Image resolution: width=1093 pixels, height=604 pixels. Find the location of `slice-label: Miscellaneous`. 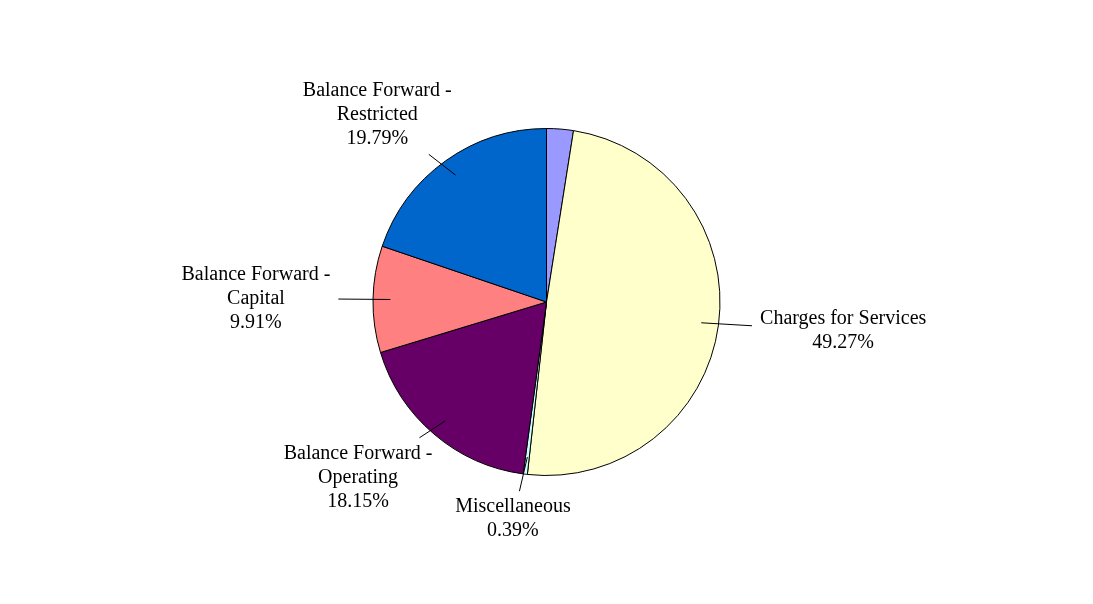

slice-label: Miscellaneous is located at coordinates (513, 505).